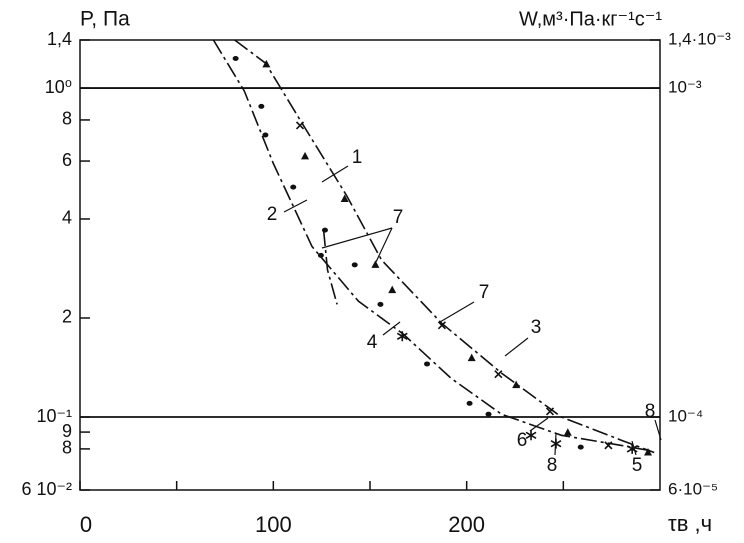 This screenshot has width=744, height=543. Describe the element at coordinates (67, 218) in the screenshot. I see `y-tick-label: 4` at that location.